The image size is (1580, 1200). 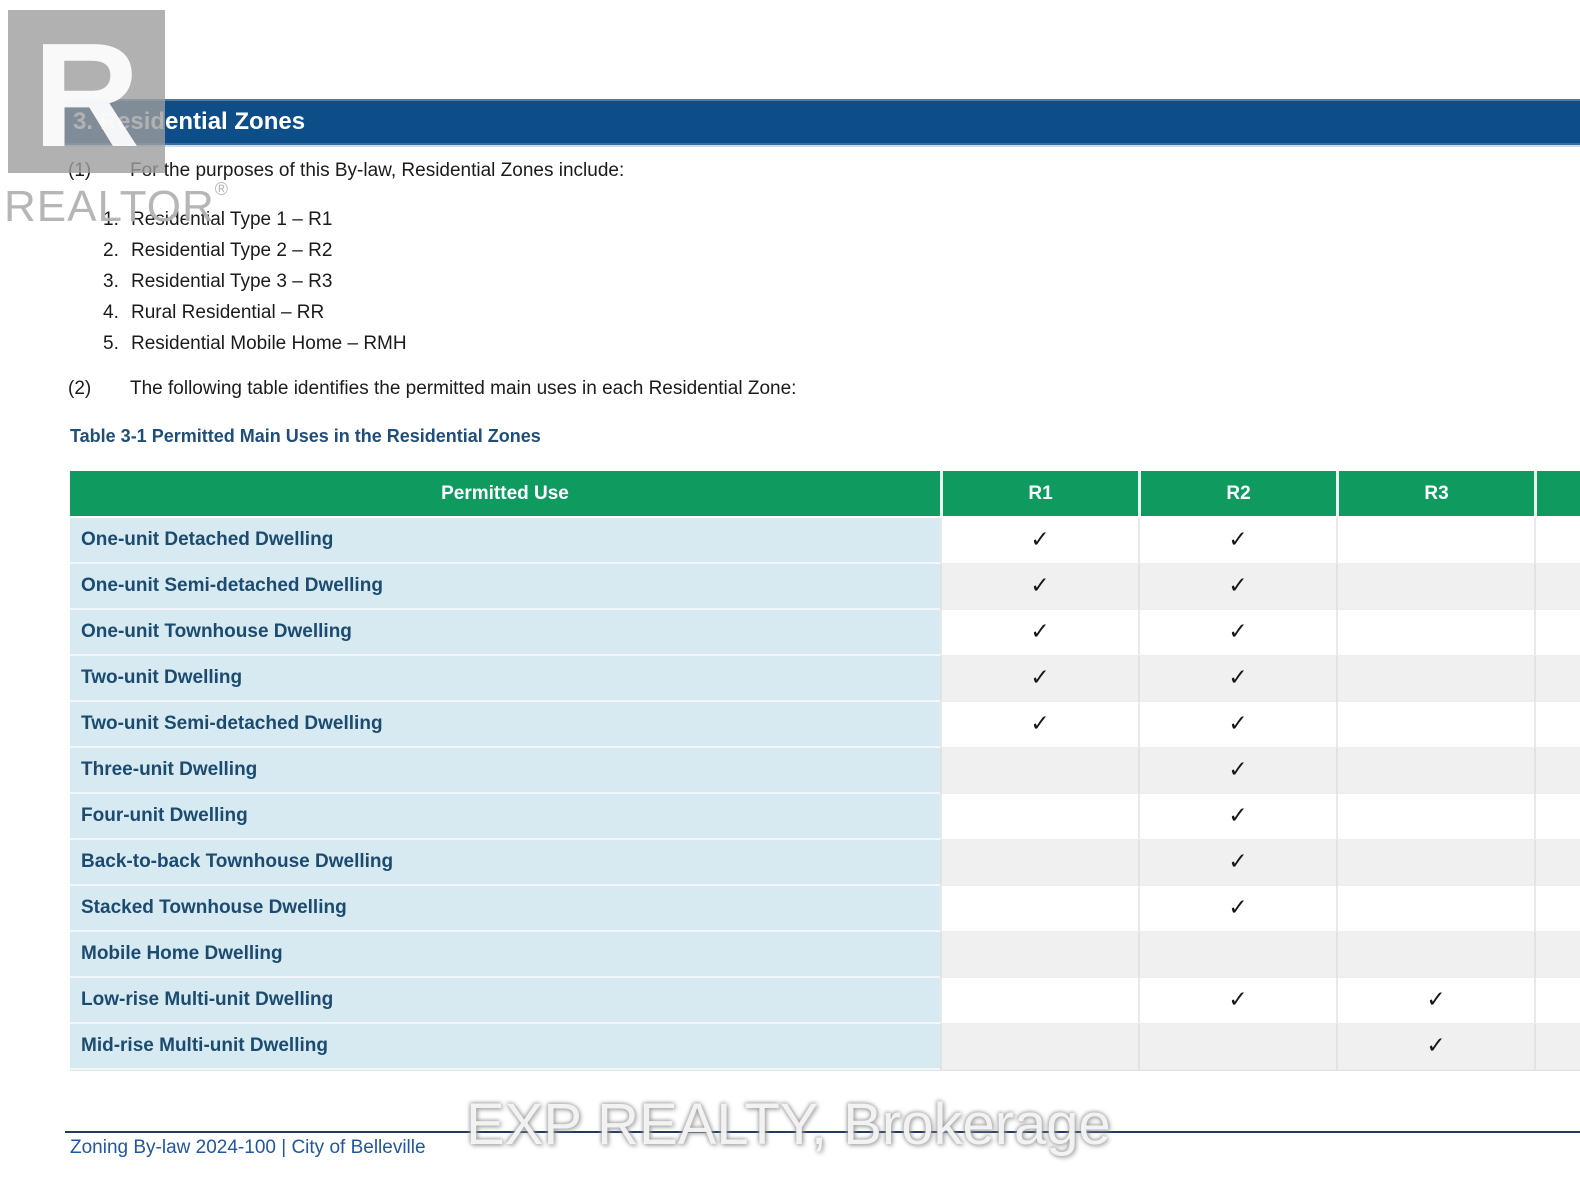 I want to click on row-label: Low-rise Multi-unit Dwelling, so click(x=505, y=1001).